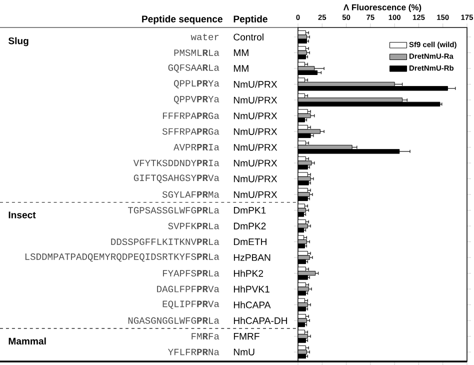 The width and height of the screenshot is (474, 365). Describe the element at coordinates (177, 178) in the screenshot. I see `y-tick-label: GIFTQSAHGSYPRVa` at that location.